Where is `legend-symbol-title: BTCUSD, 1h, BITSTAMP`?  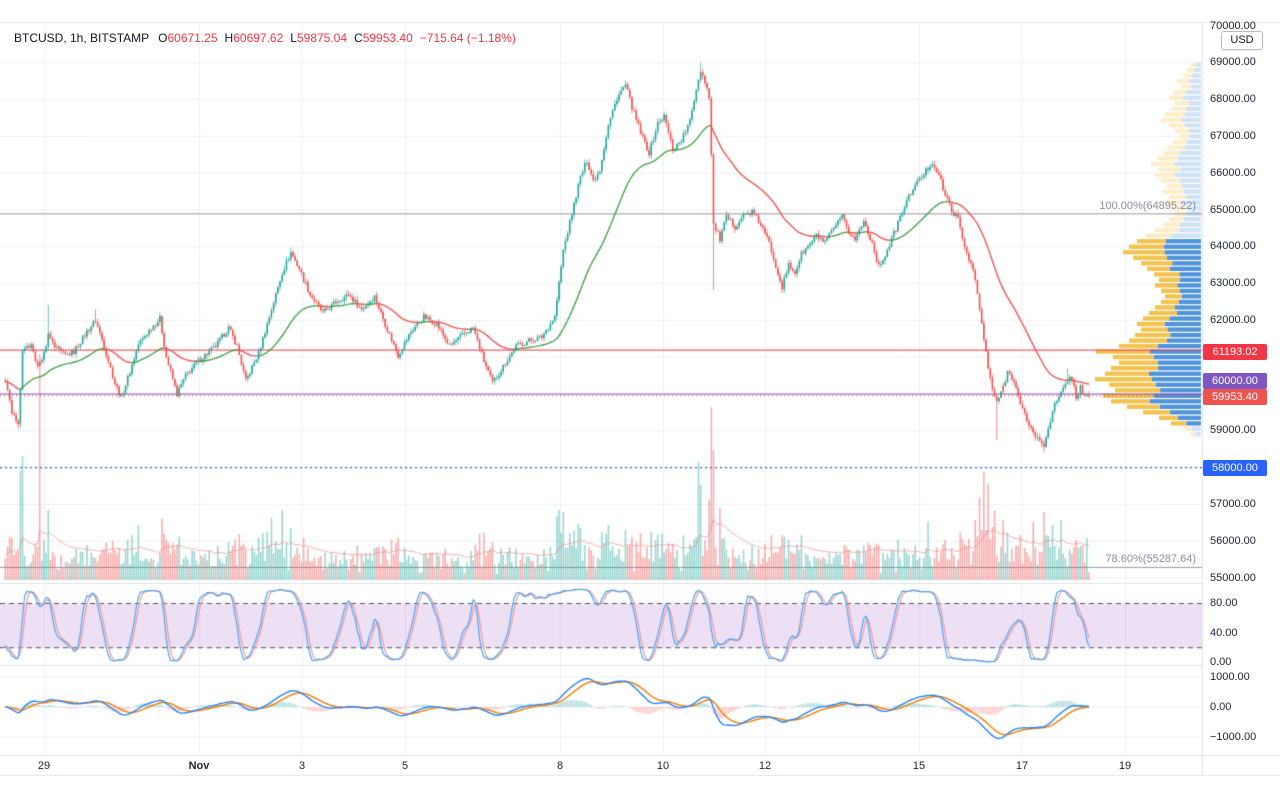
legend-symbol-title: BTCUSD, 1h, BITSTAMP is located at coordinates (82, 38).